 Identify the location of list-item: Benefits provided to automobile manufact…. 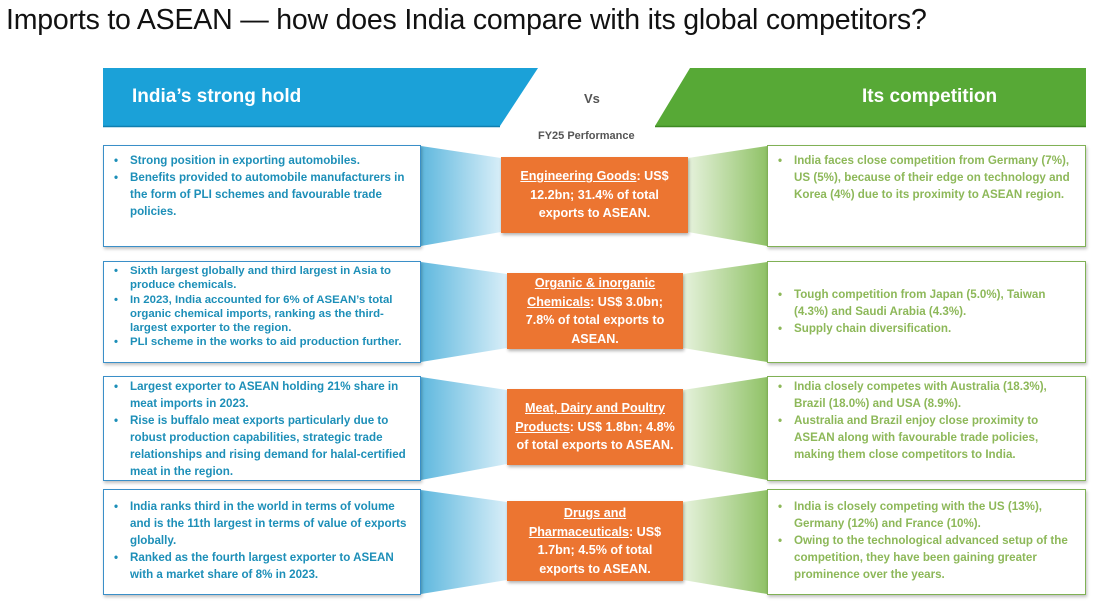
(262, 194).